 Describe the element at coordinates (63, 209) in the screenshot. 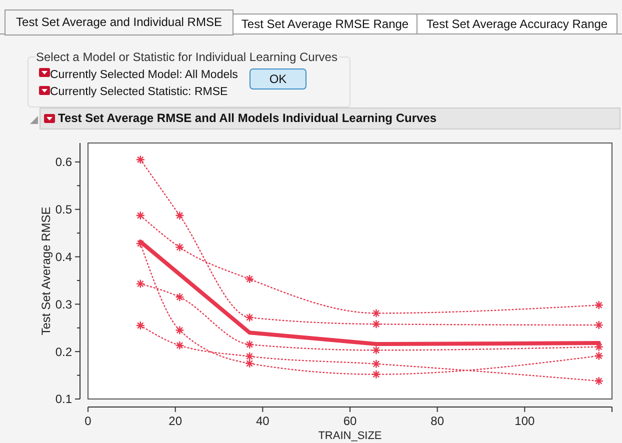

I see `y-tick-label: 0.5` at that location.